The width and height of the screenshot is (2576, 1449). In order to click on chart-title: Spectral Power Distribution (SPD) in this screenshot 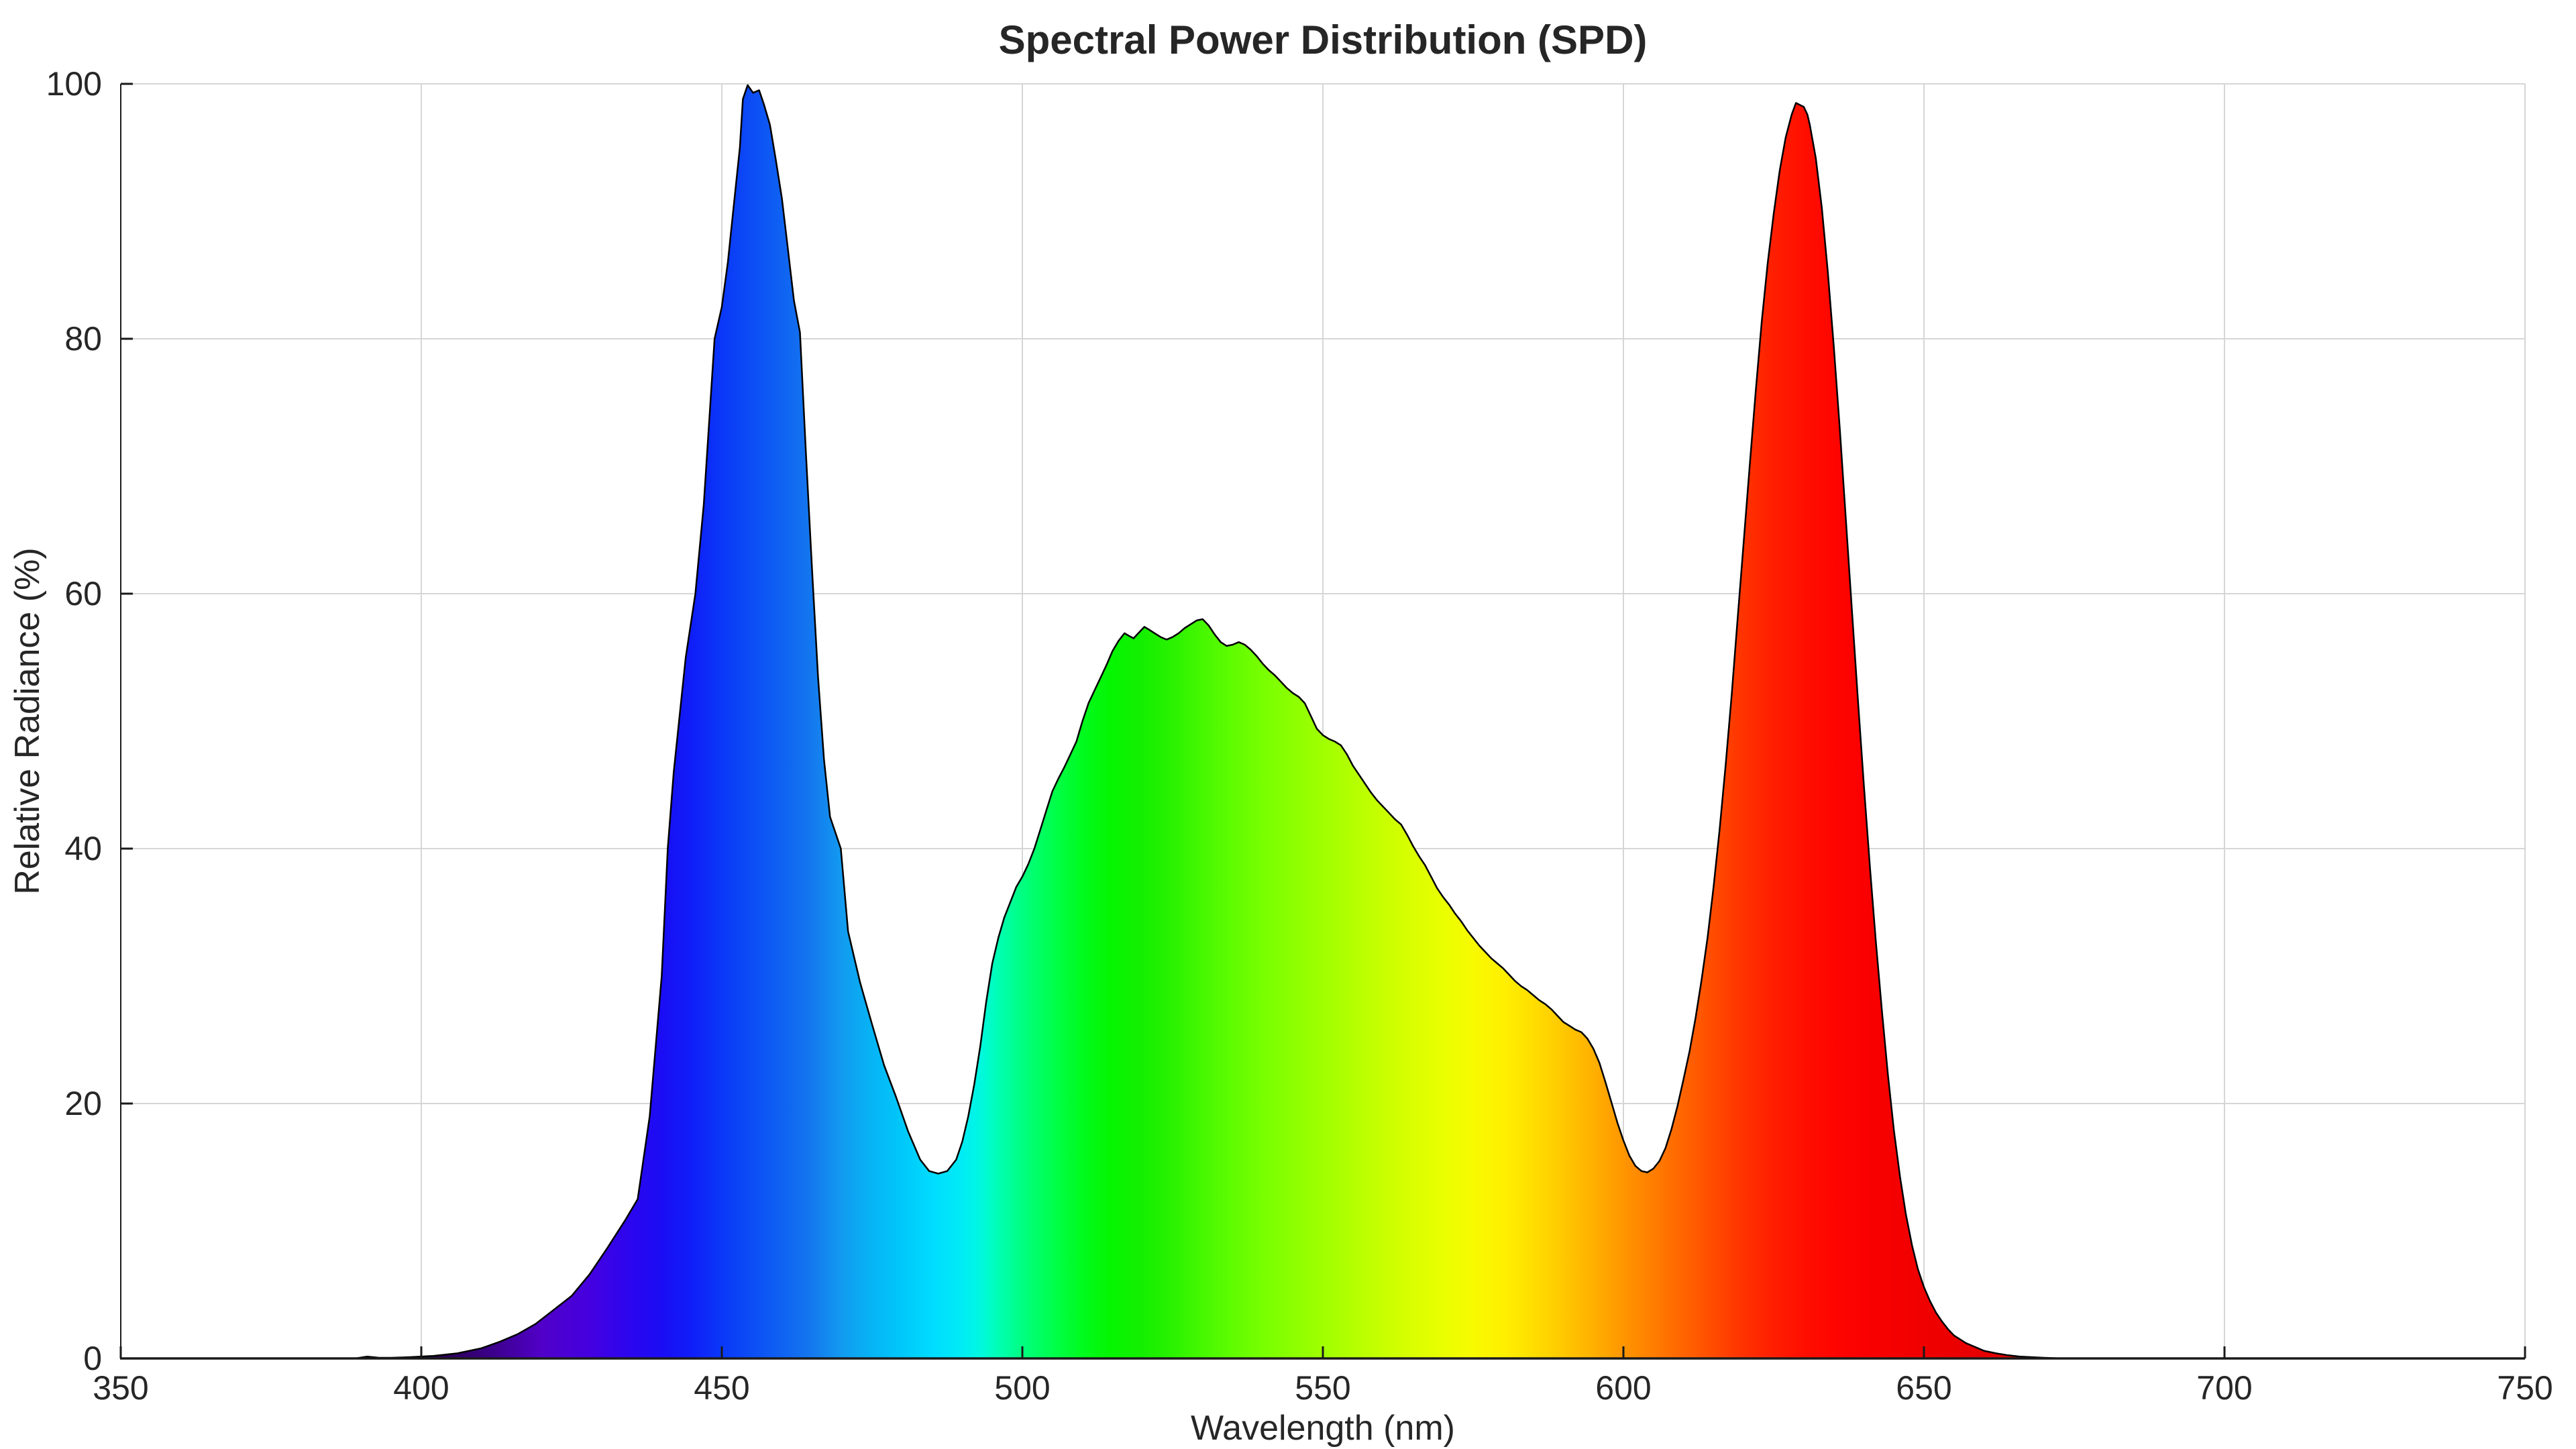, I will do `click(1323, 39)`.